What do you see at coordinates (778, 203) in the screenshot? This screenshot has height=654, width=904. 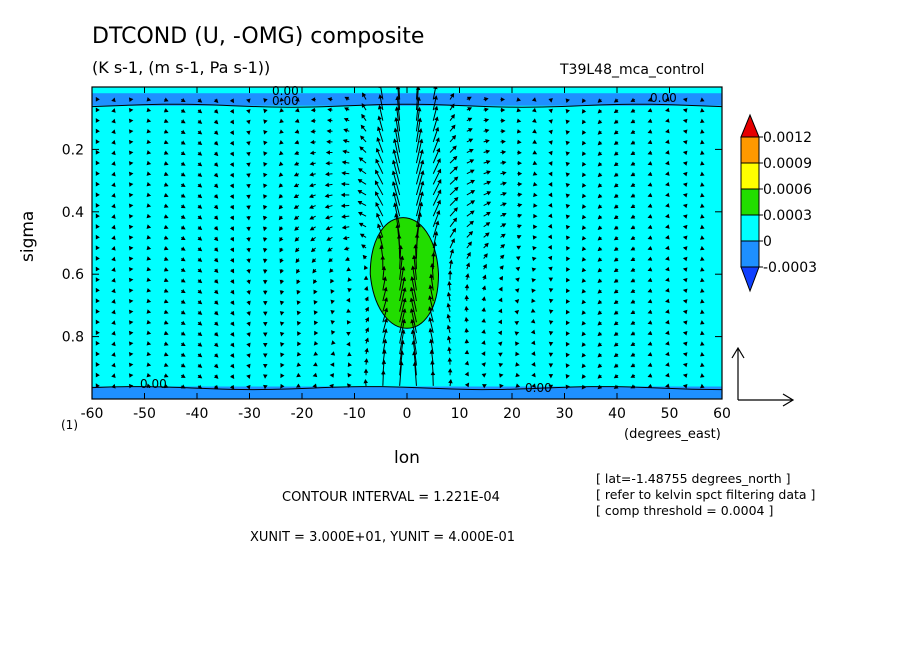 I see `colorbar: 0.0012 0.0009 0.0006 0.0003 0 -0.0003` at bounding box center [778, 203].